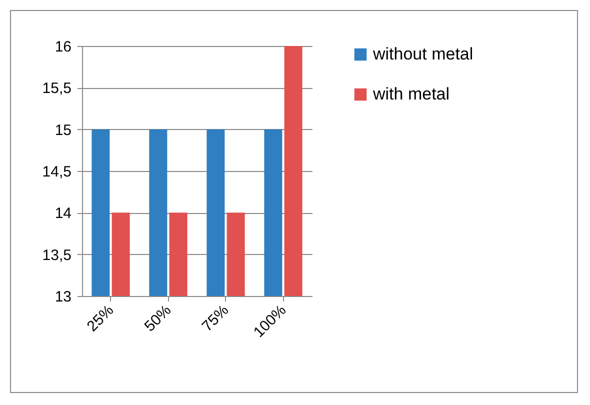 This screenshot has width=590, height=405. Describe the element at coordinates (423, 54) in the screenshot. I see `legend-label: without metal` at that location.